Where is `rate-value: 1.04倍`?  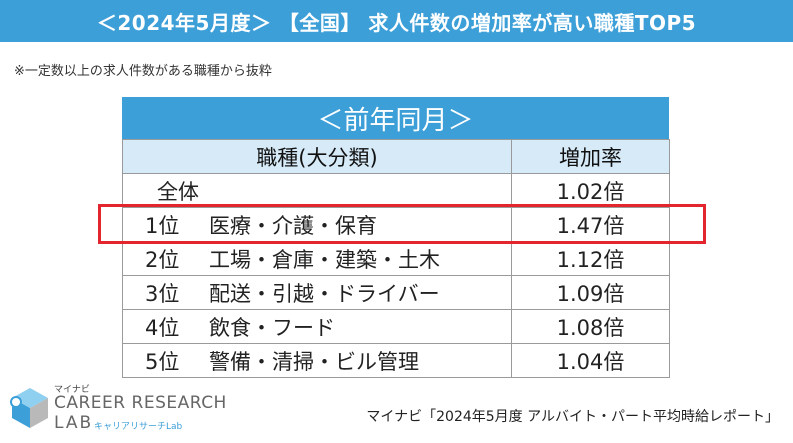
rate-value: 1.04倍 is located at coordinates (590, 360).